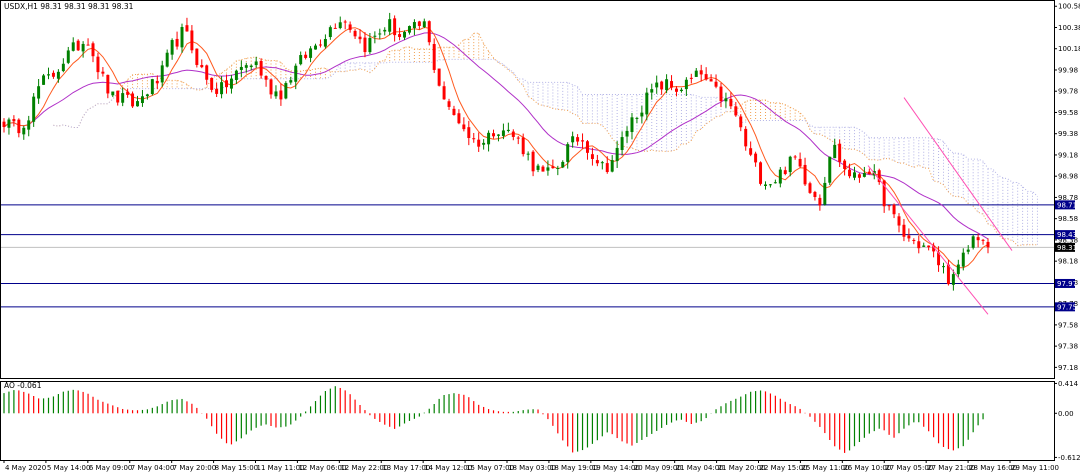 The height and width of the screenshot is (475, 1080). What do you see at coordinates (993, 468) in the screenshot?
I see `time-tick-label: 28 May 16:00` at bounding box center [993, 468].